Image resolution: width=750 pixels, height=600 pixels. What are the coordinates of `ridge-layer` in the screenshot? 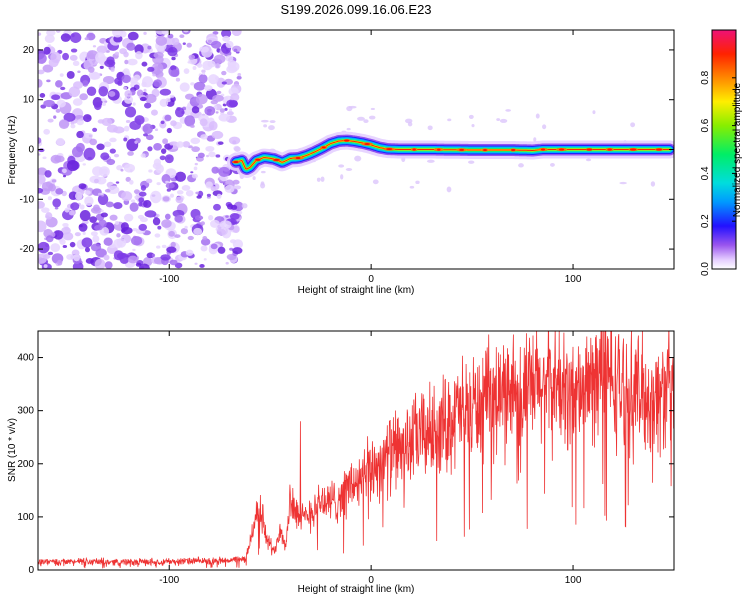 It's located at (453, 155).